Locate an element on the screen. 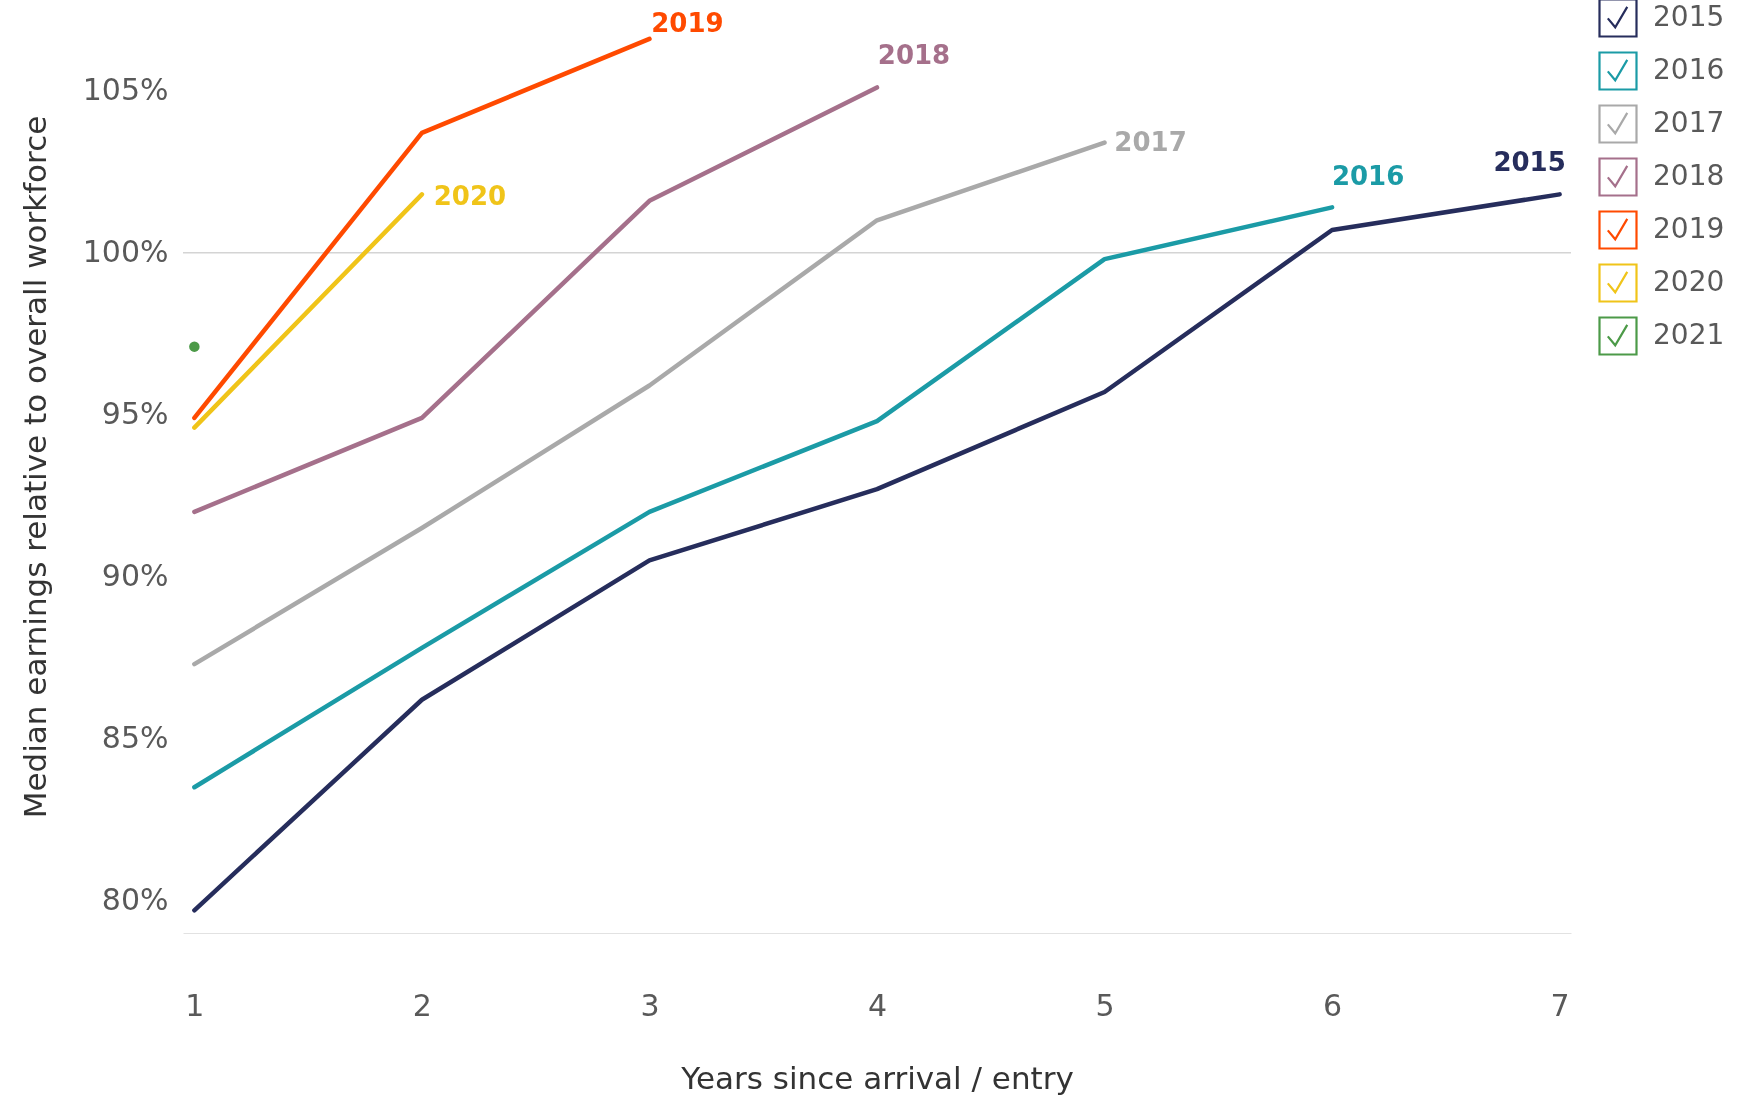 This screenshot has width=1759, height=1095. y-tick-label: 105% is located at coordinates (125, 90).